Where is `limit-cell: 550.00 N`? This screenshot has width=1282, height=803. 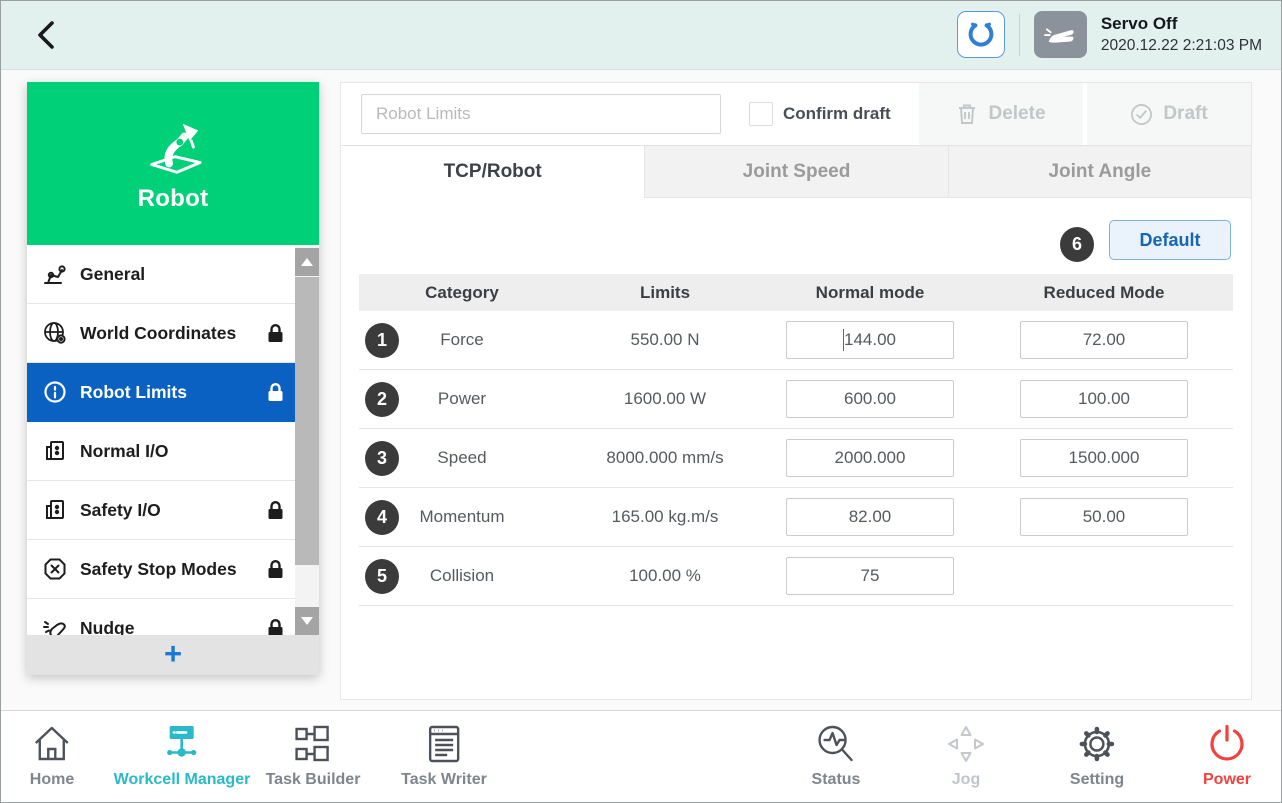
limit-cell: 550.00 N is located at coordinates (665, 339).